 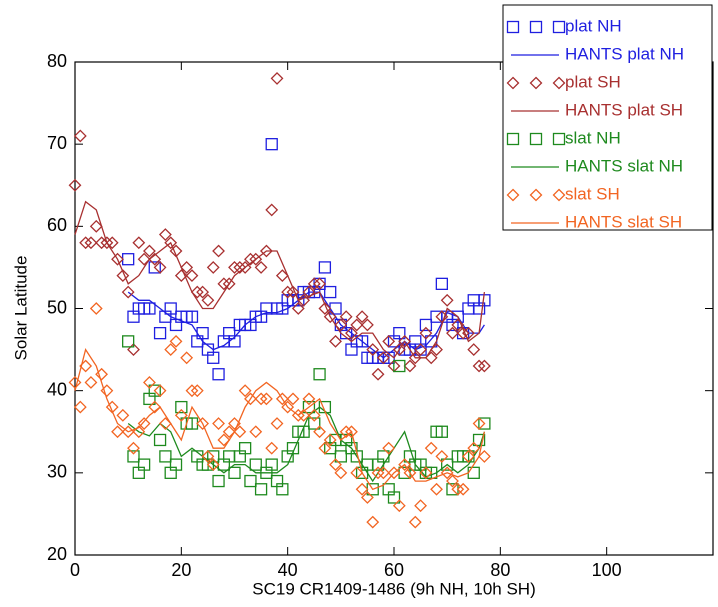 I want to click on y-tick-label: 30, so click(x=57, y=472).